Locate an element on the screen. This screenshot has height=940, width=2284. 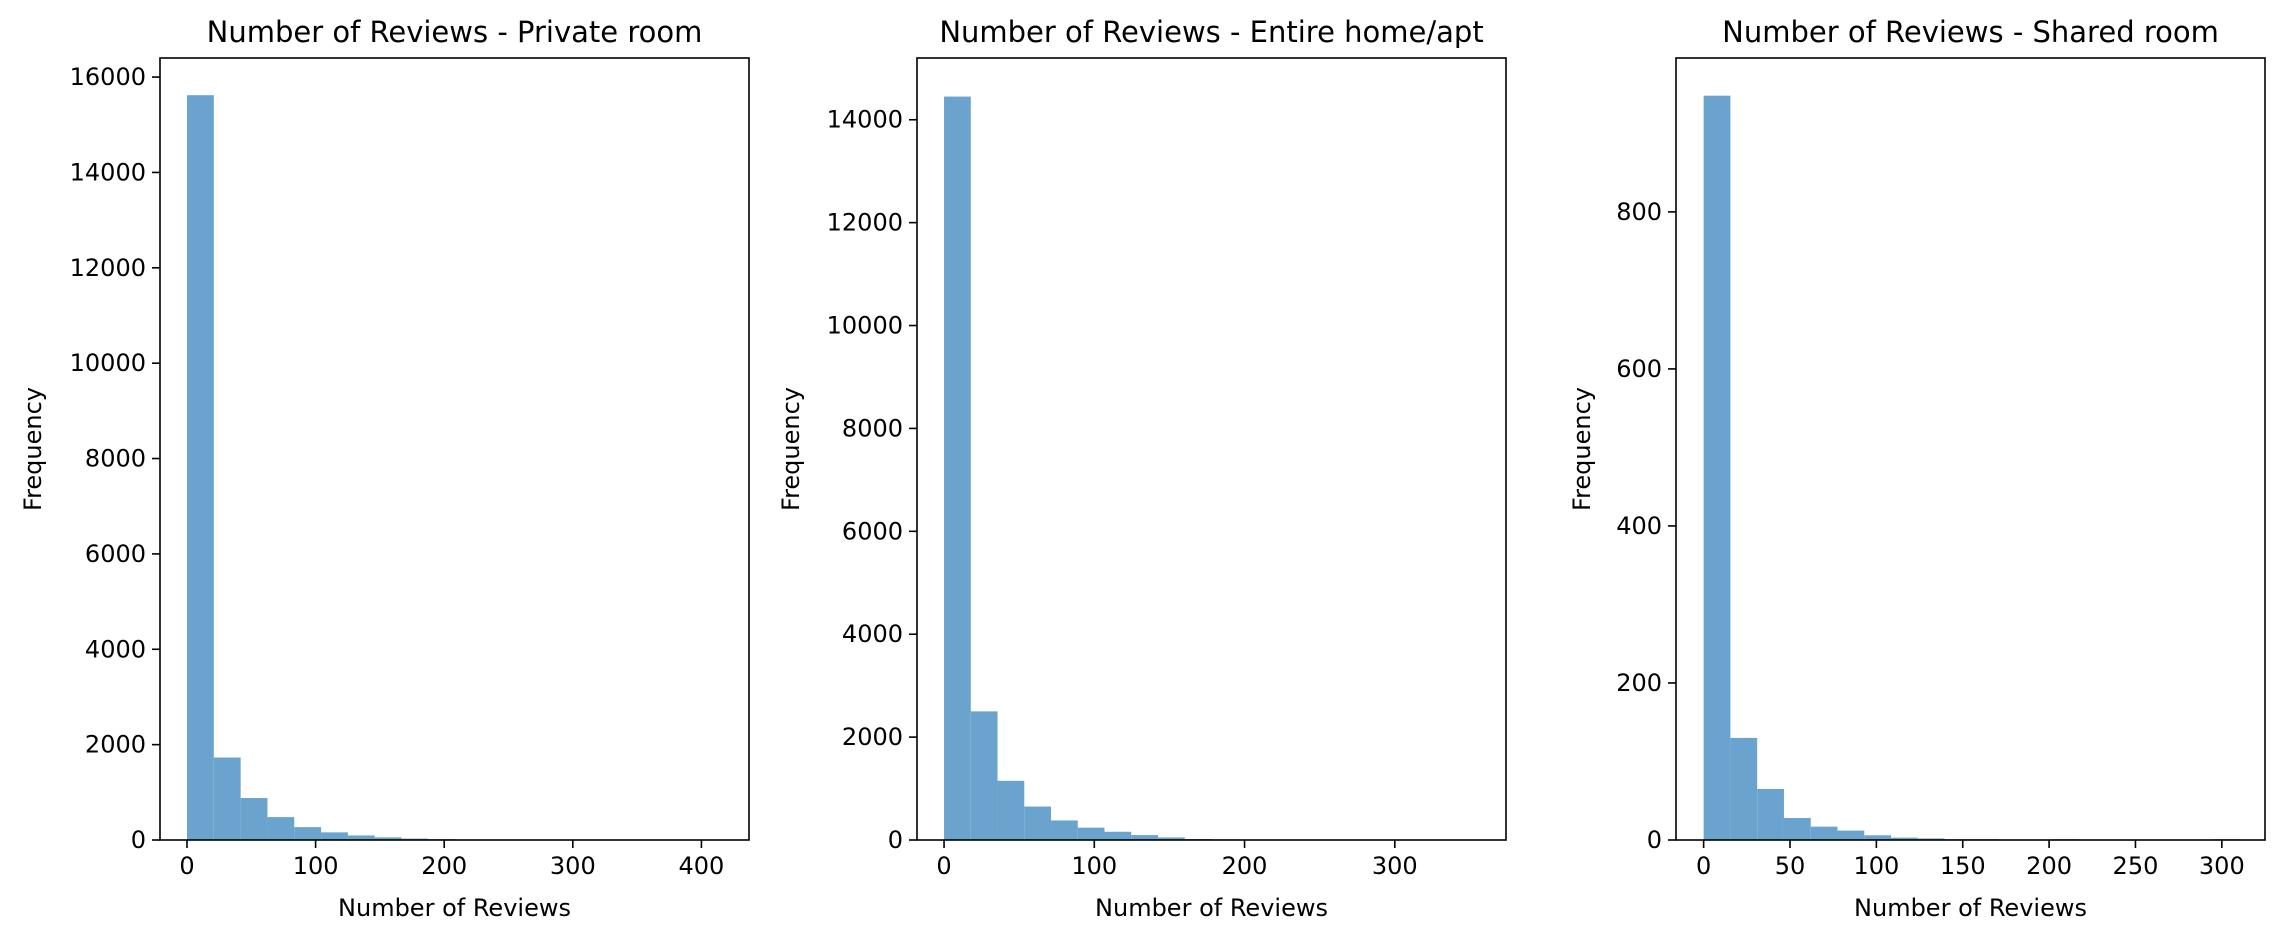
chart-title: Number of Reviews - Private room is located at coordinates (455, 32).